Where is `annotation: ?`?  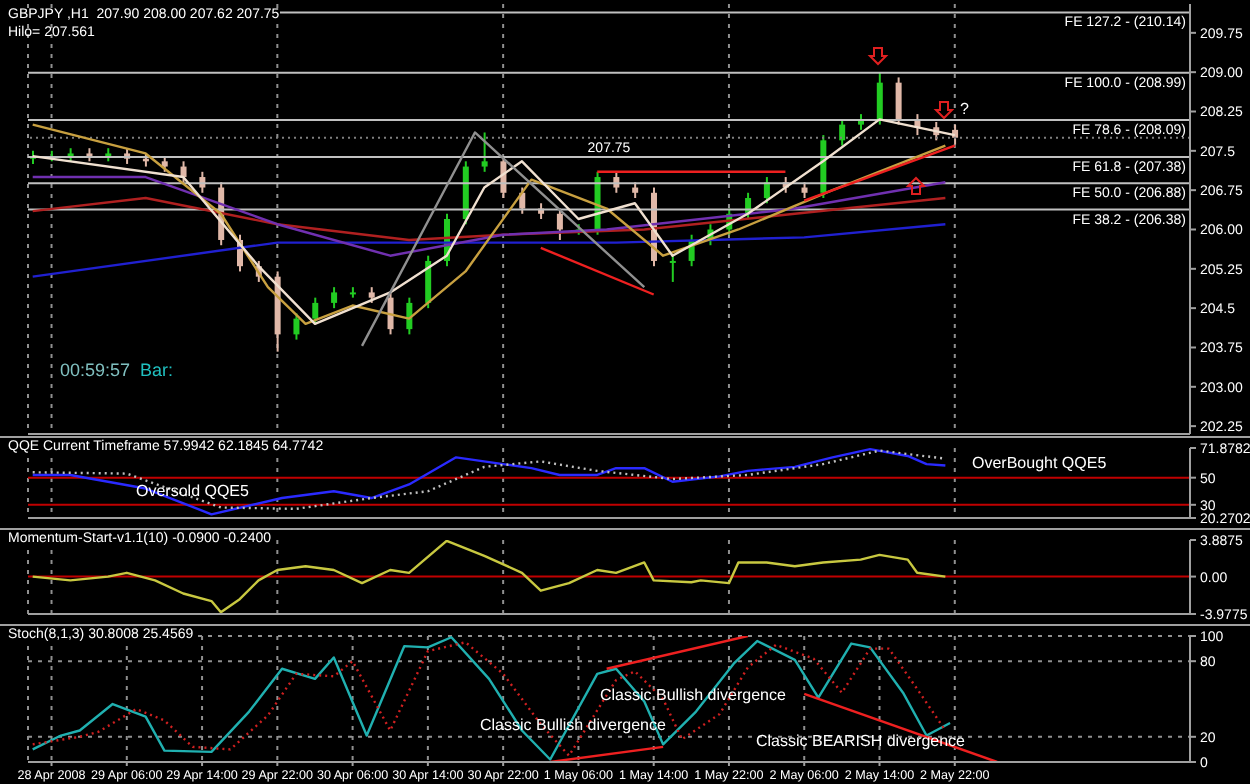 annotation: ? is located at coordinates (964, 109).